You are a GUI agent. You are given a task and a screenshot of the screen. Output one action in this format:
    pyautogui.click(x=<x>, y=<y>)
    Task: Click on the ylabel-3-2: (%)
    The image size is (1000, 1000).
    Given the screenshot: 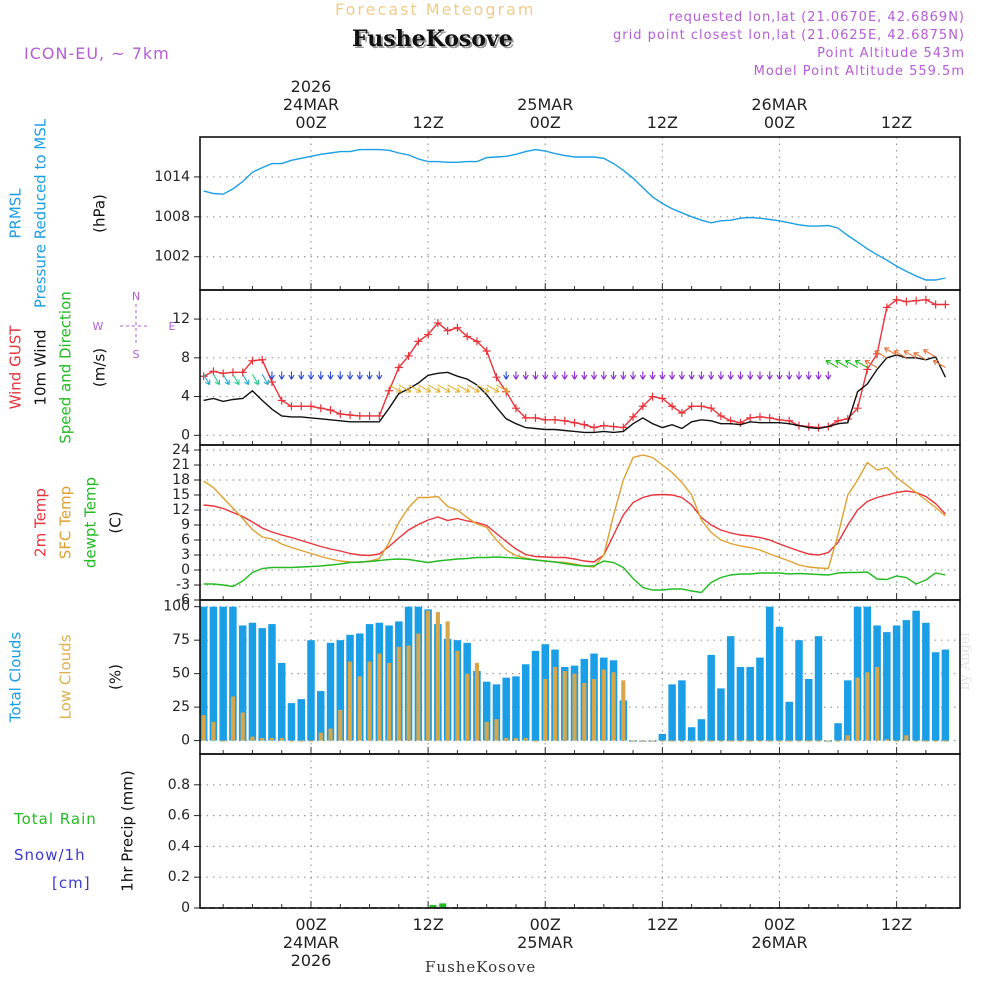 What is the action you would take?
    pyautogui.click(x=116, y=677)
    